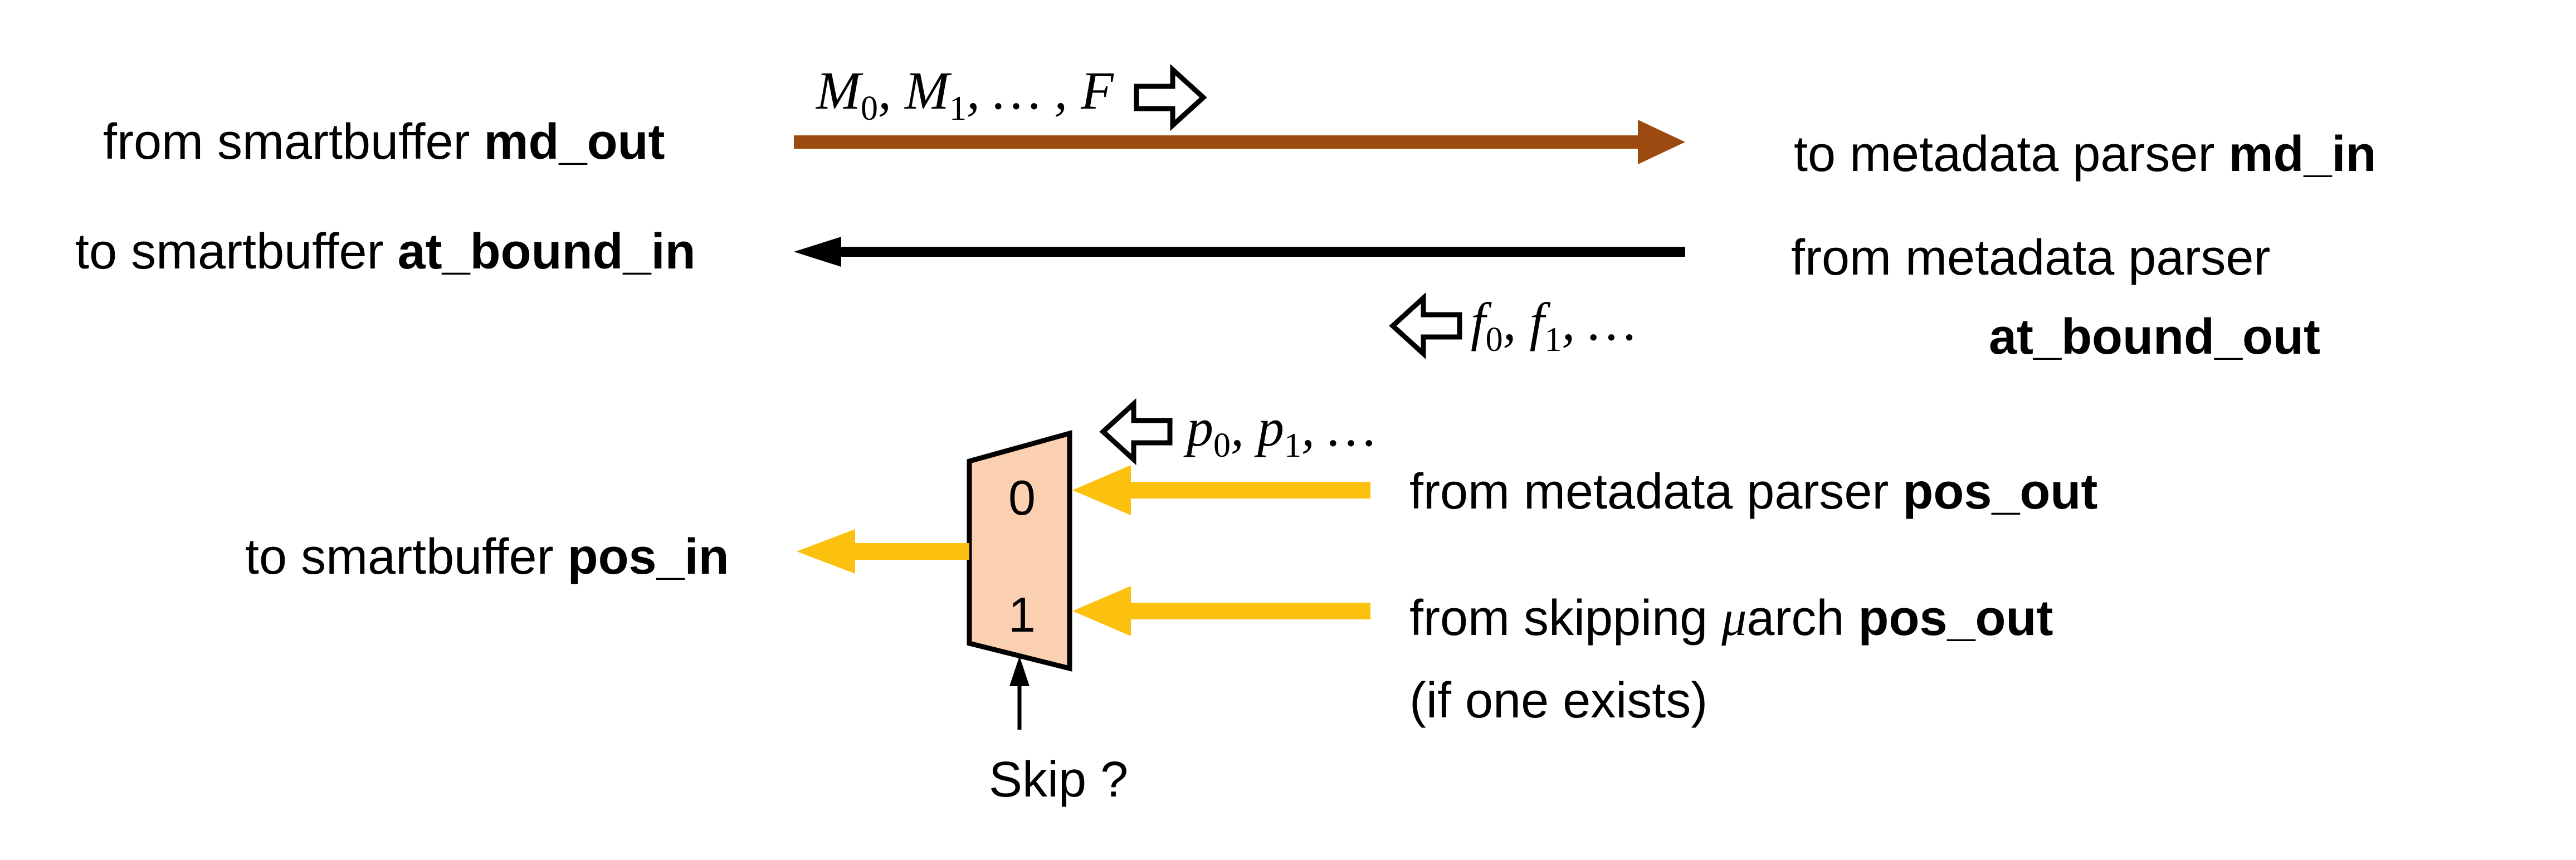 This screenshot has width=2576, height=860. I want to click on pos-input1-source-port: pos_out, so click(1955, 618).